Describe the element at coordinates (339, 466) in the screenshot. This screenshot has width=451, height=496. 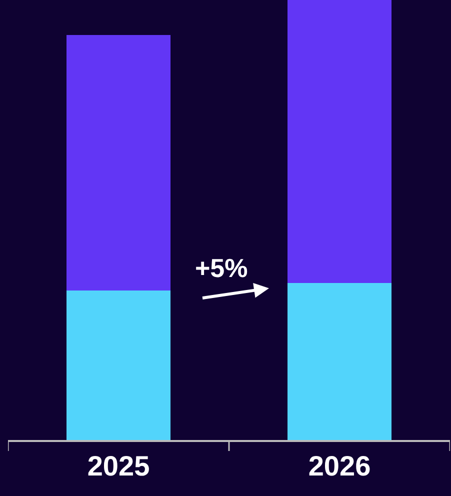
I see `x-tick-label: 2026` at that location.